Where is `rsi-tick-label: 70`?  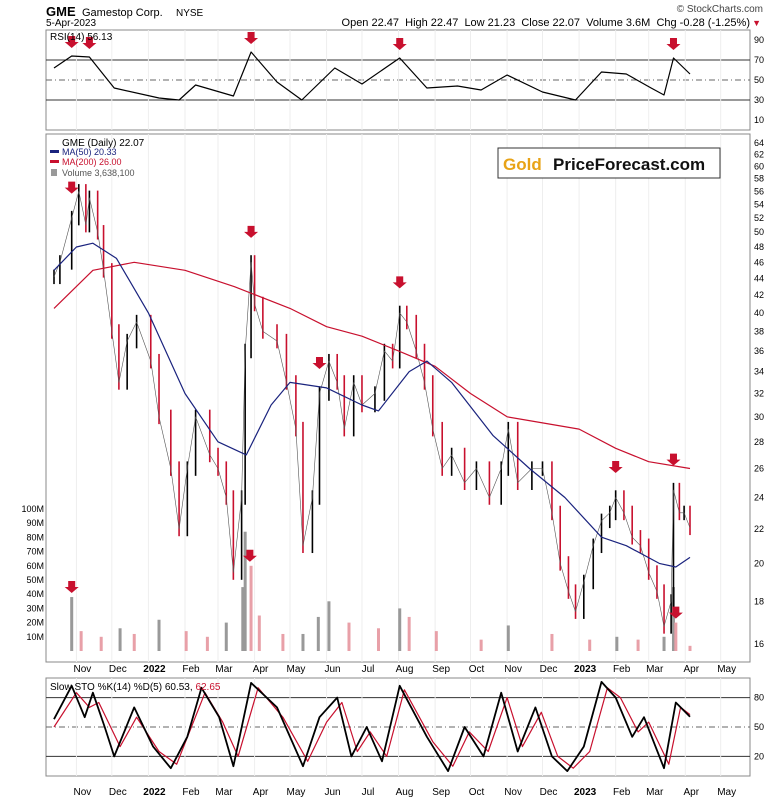 rsi-tick-label: 70 is located at coordinates (759, 60).